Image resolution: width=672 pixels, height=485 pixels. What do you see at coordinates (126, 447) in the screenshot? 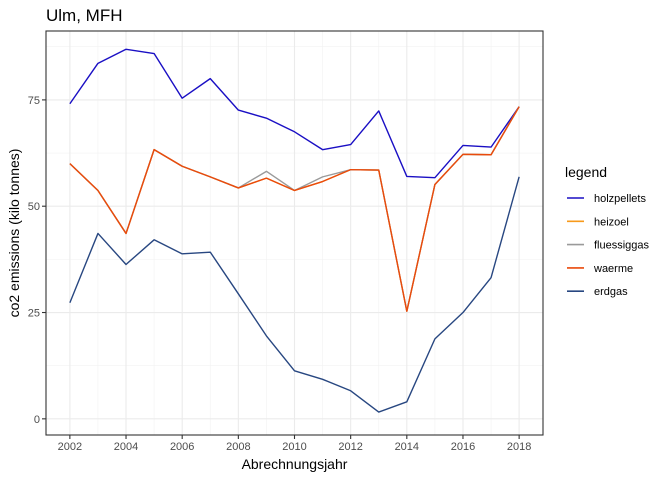
I see `x-tick-label: 2004` at bounding box center [126, 447].